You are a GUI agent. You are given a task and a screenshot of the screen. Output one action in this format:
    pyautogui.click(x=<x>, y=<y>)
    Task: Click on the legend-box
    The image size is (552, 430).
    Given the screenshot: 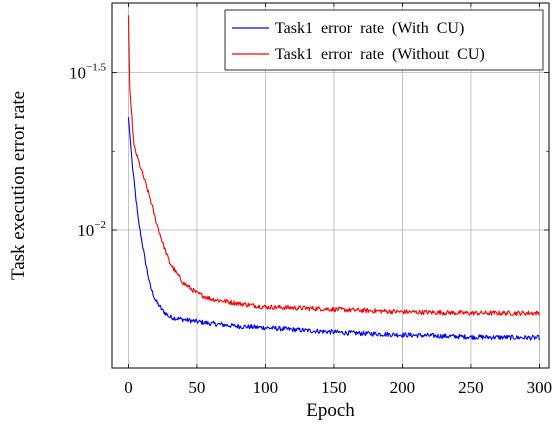 What is the action you would take?
    pyautogui.click(x=384, y=40)
    